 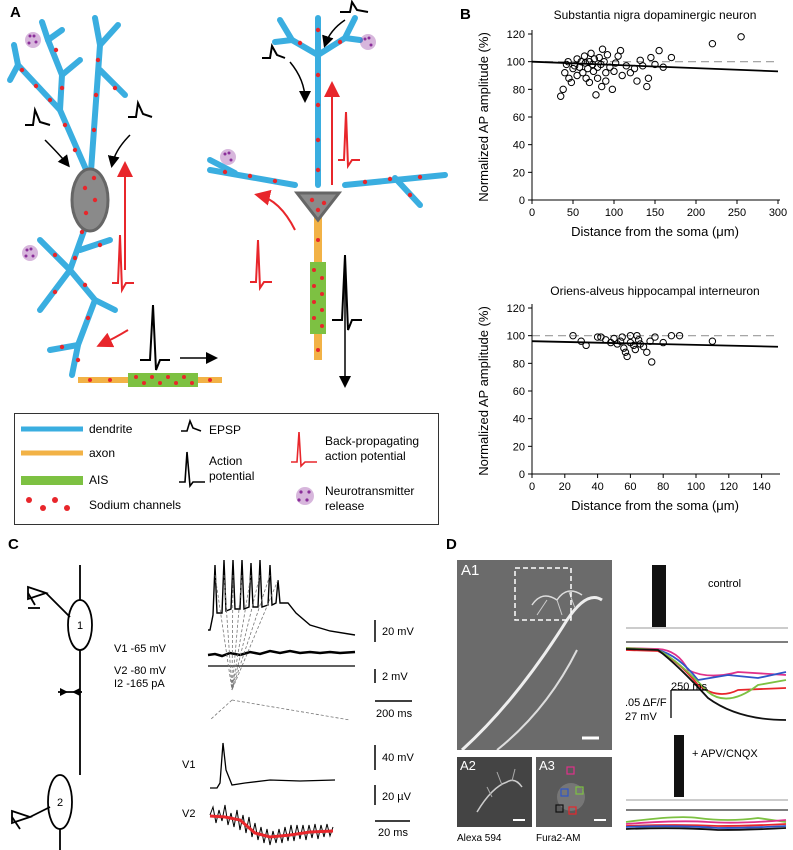 What do you see at coordinates (139, 684) in the screenshot?
I see `i2-label: I2 -165 pA` at bounding box center [139, 684].